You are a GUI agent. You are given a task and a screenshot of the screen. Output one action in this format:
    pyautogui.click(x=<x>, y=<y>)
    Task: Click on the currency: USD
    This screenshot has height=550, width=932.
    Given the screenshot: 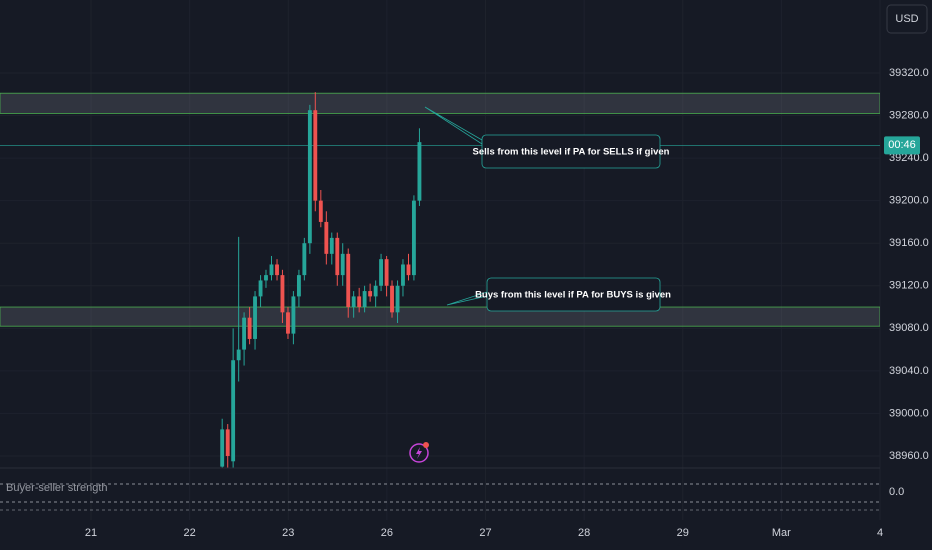 What is the action you would take?
    pyautogui.click(x=906, y=19)
    